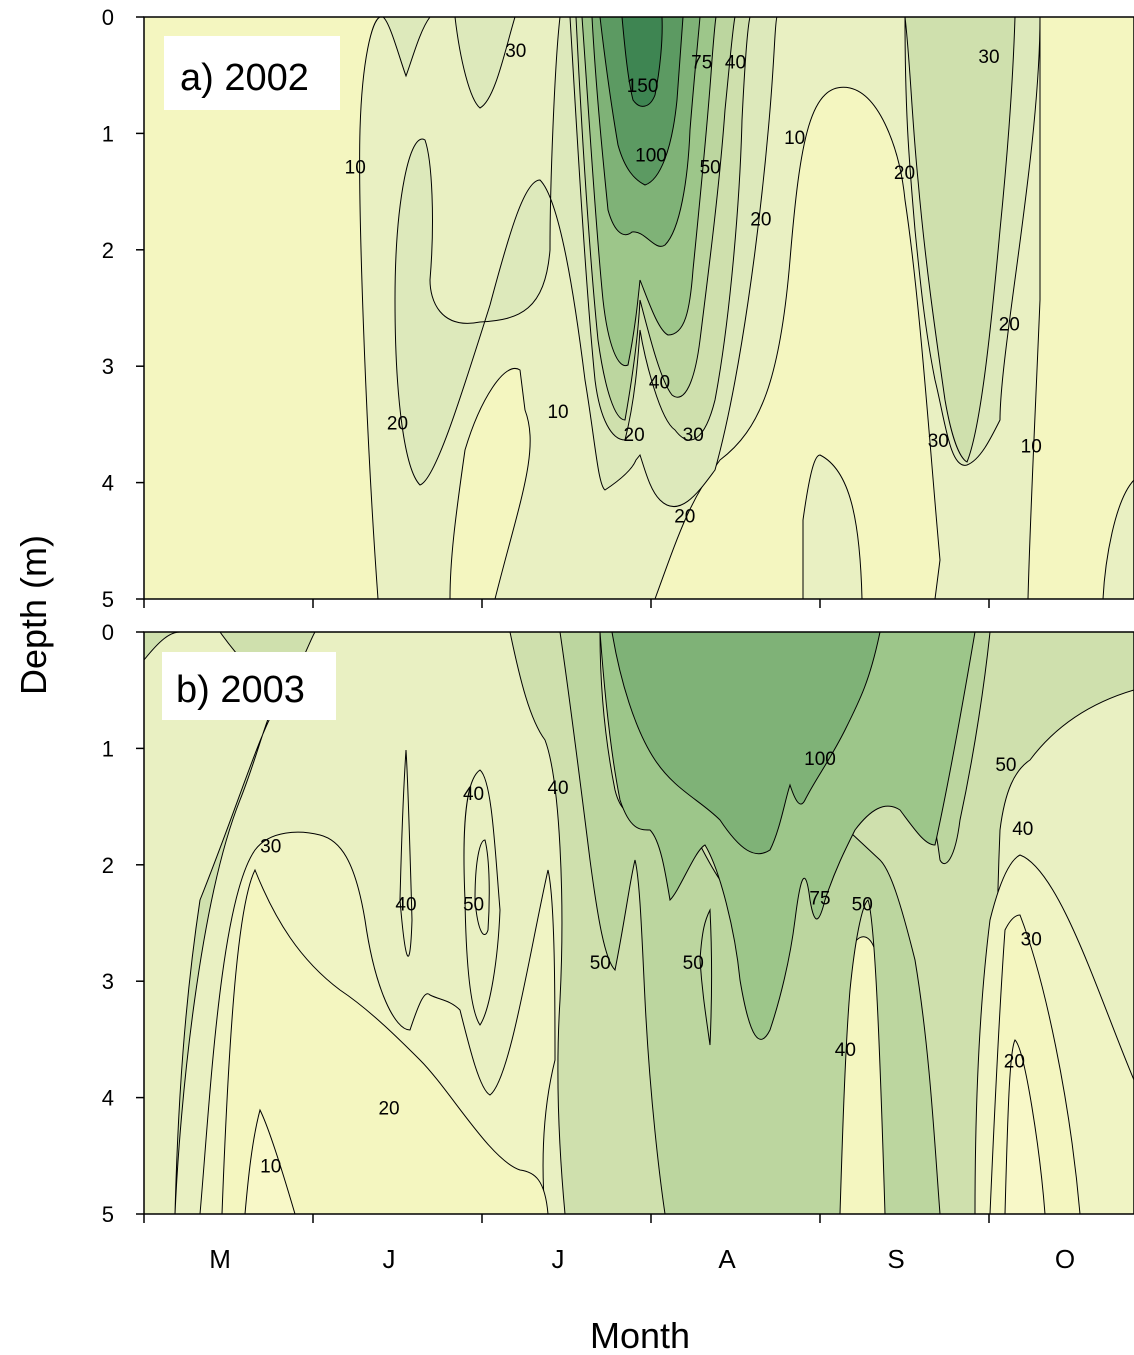 Image resolution: width=1134 pixels, height=1355 pixels. Describe the element at coordinates (727, 1259) in the screenshot. I see `x-month-label: A` at that location.